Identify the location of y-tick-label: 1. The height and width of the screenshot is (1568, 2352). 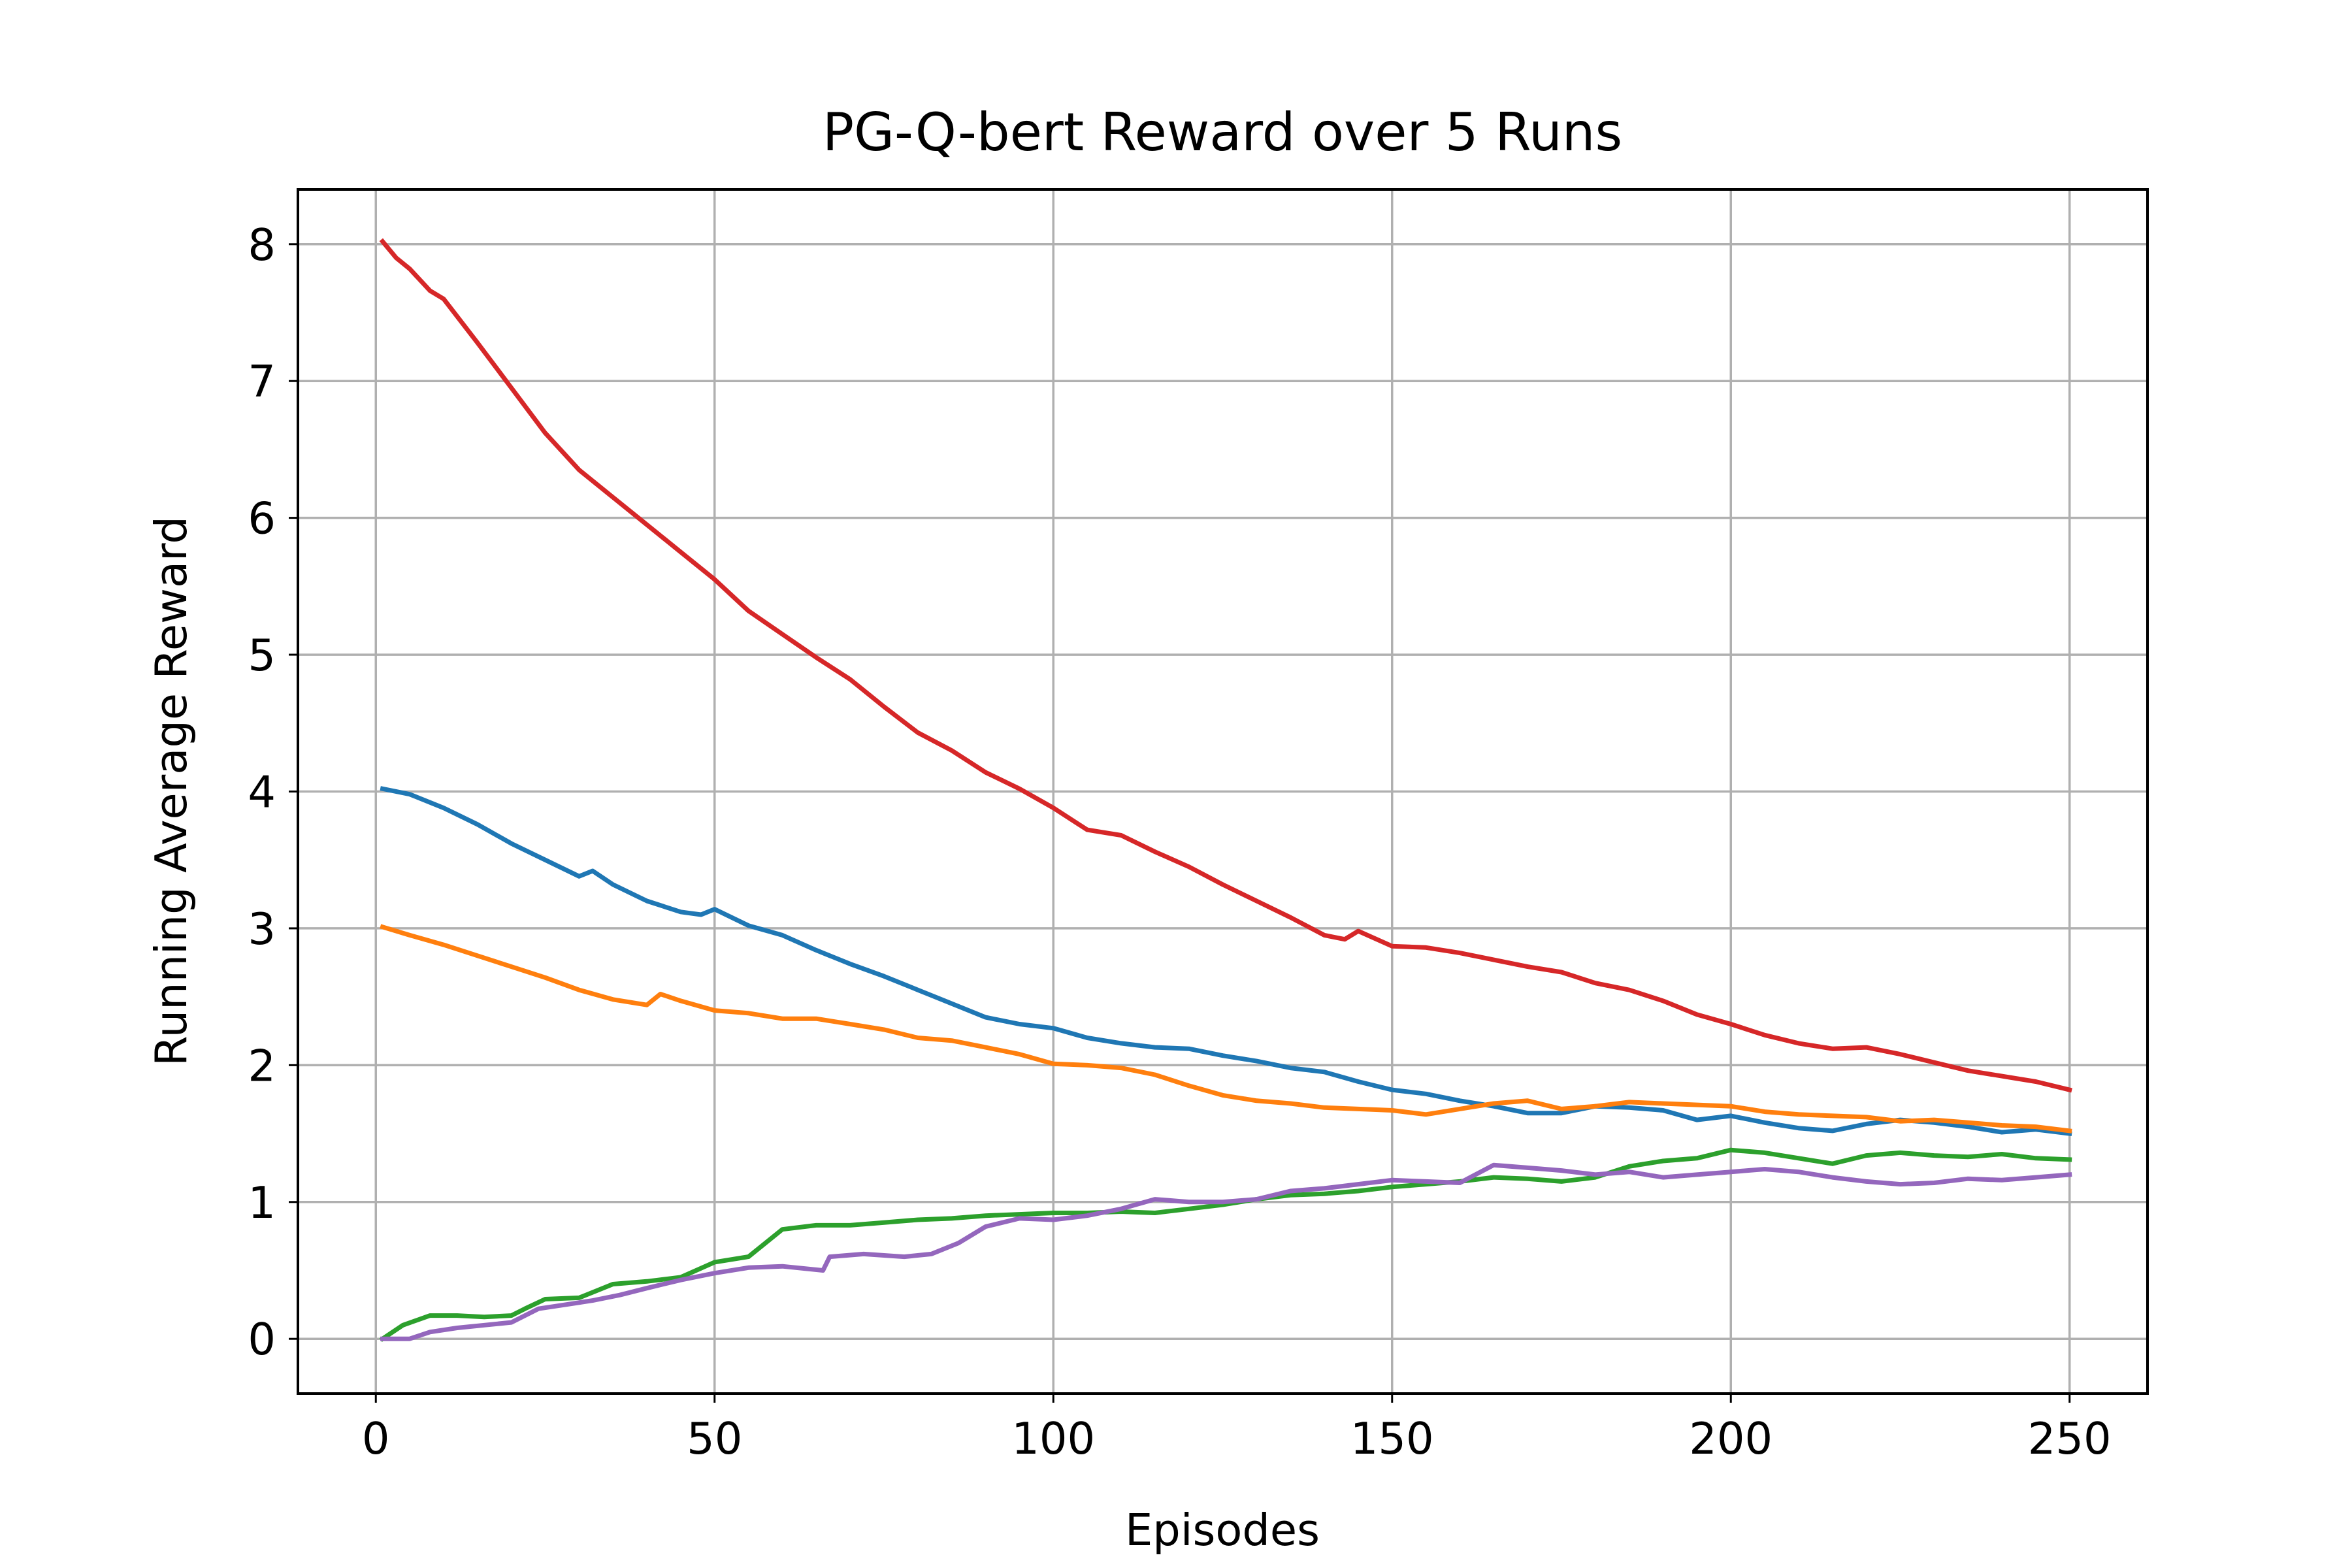
(262, 1202).